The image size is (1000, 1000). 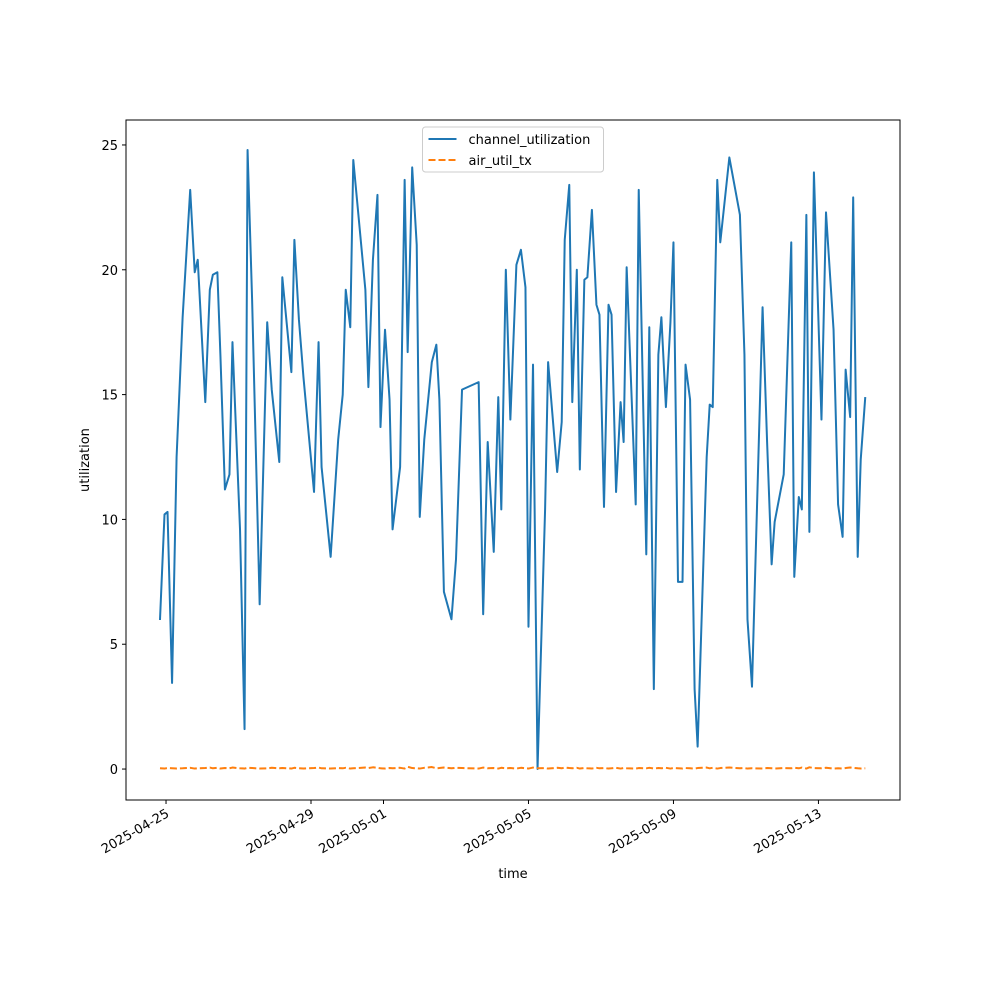 I want to click on x-tick-label: 2025-04-25, so click(x=135, y=831).